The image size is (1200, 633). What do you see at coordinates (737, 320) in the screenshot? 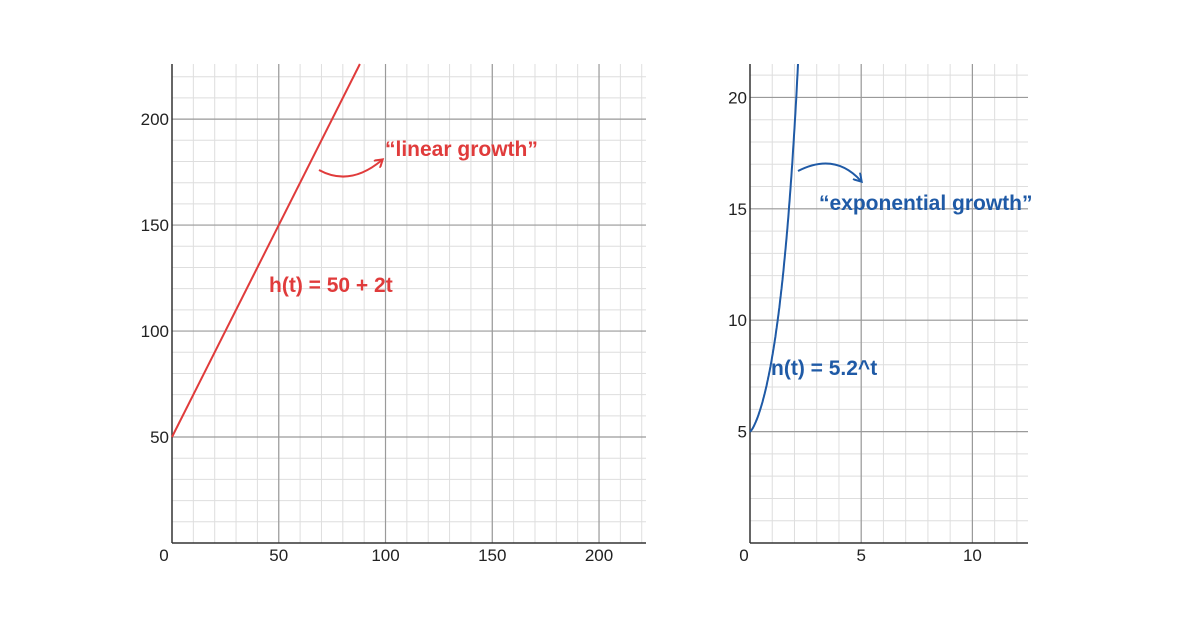
I see `right-y-tick-label: 10` at bounding box center [737, 320].